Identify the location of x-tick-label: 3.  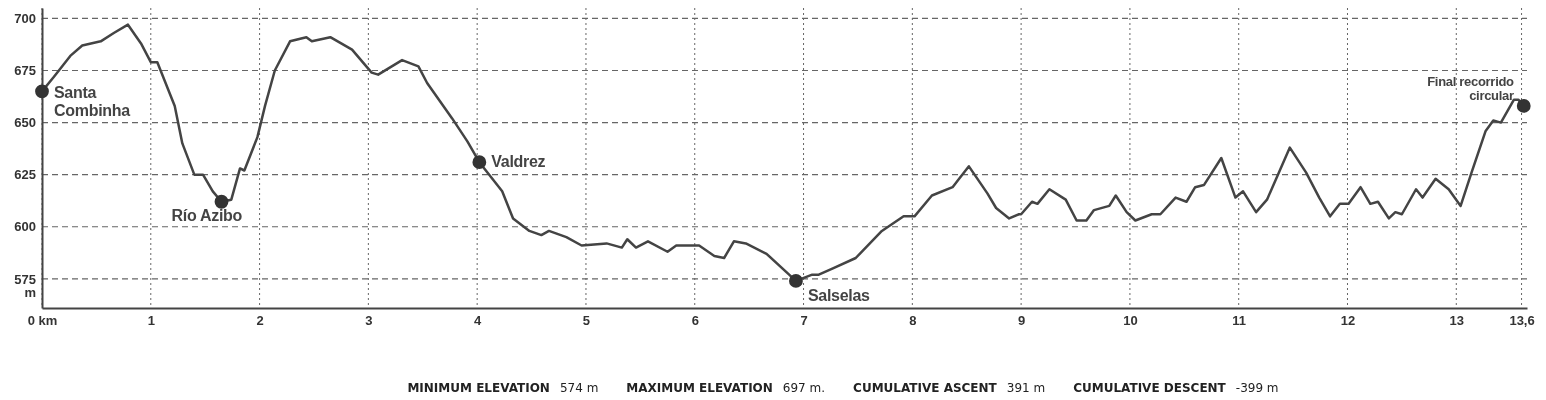
(369, 321).